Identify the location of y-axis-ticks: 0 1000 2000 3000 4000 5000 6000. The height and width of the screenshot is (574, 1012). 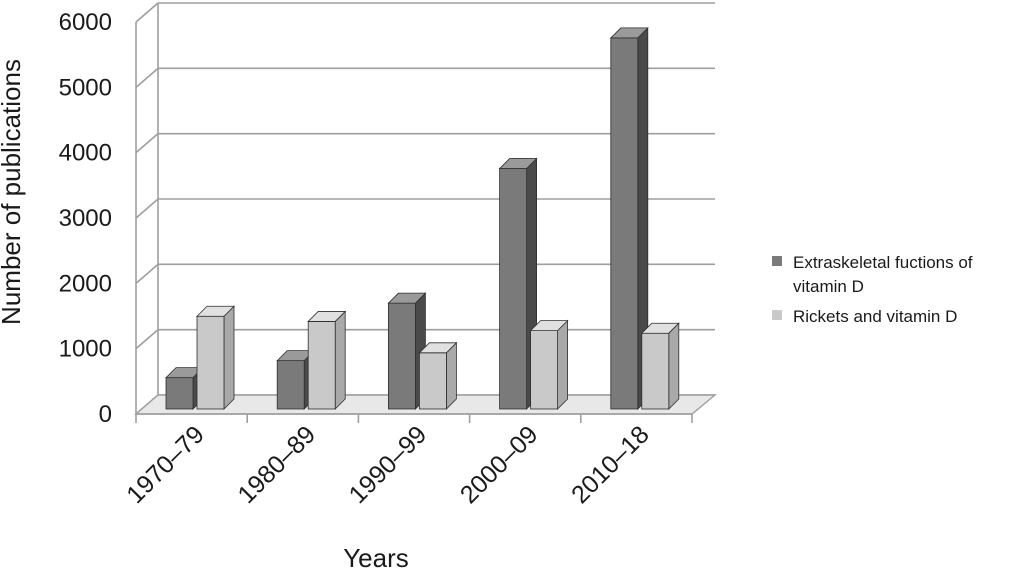
(85, 218).